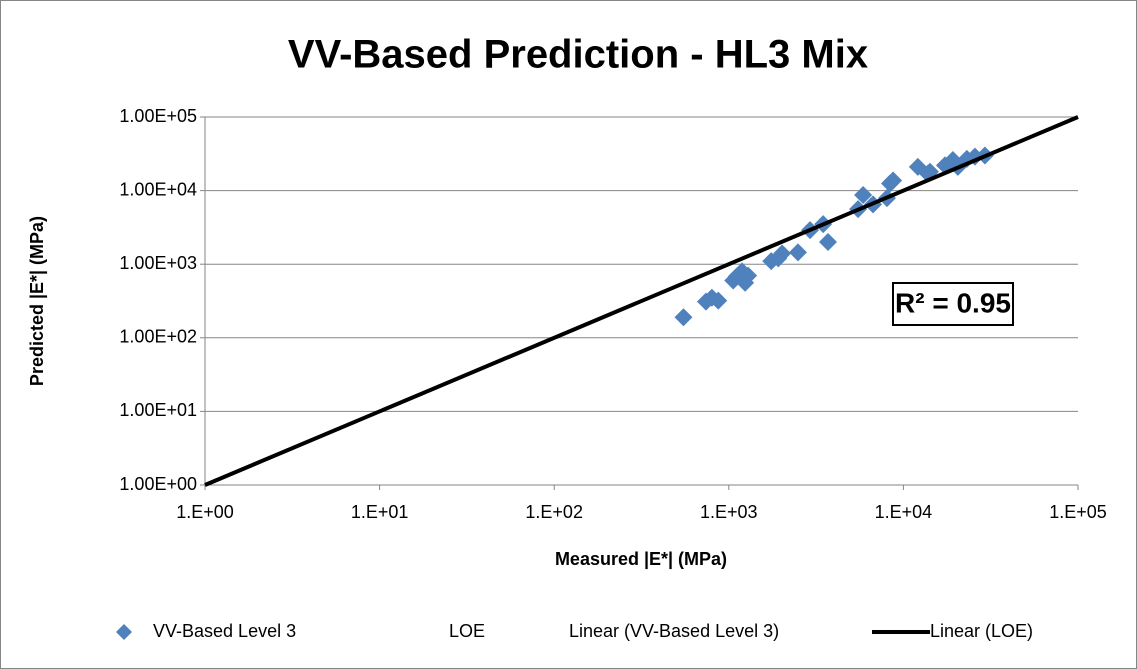 The width and height of the screenshot is (1137, 669). I want to click on legend-label: VV-Based Level 3, so click(224, 631).